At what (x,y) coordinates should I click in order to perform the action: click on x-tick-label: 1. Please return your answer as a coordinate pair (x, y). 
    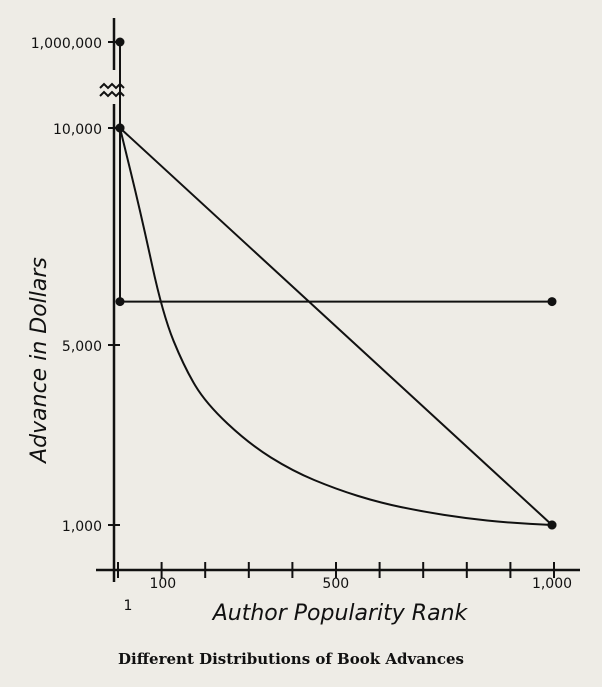
    Looking at the image, I should click on (128, 606).